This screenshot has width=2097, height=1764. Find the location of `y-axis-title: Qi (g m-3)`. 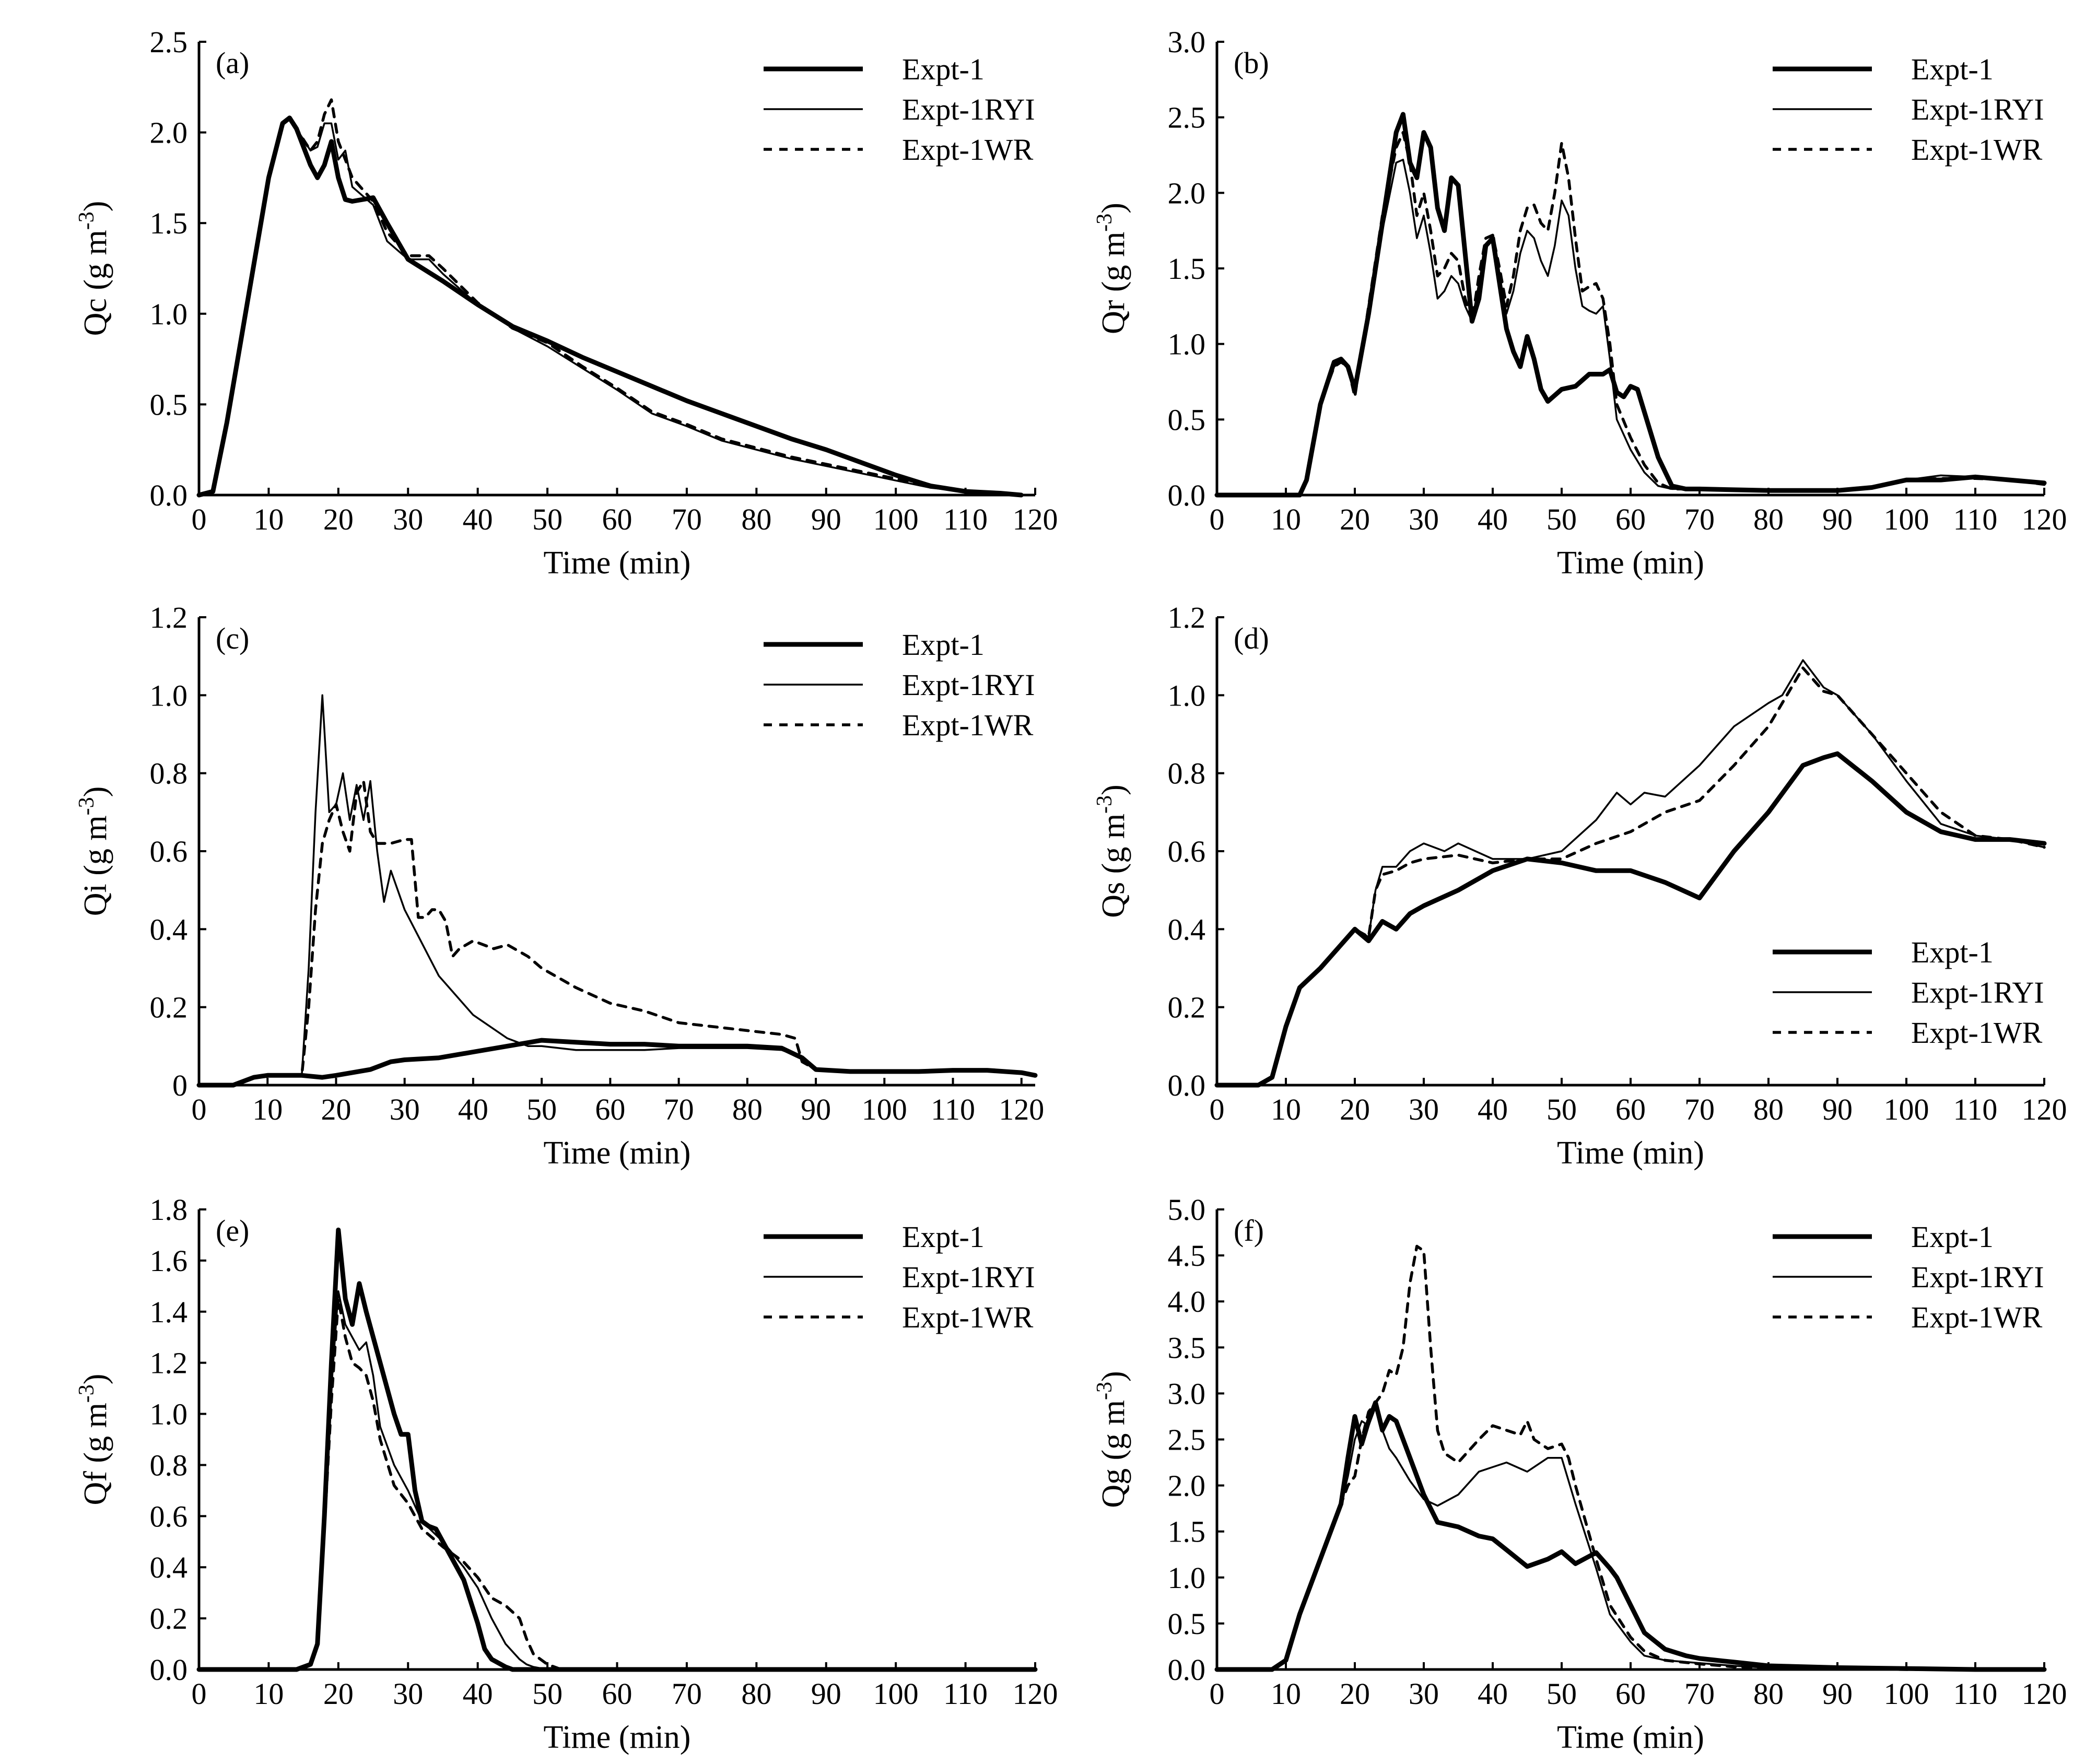

y-axis-title: Qi (g m-3) is located at coordinates (94, 851).